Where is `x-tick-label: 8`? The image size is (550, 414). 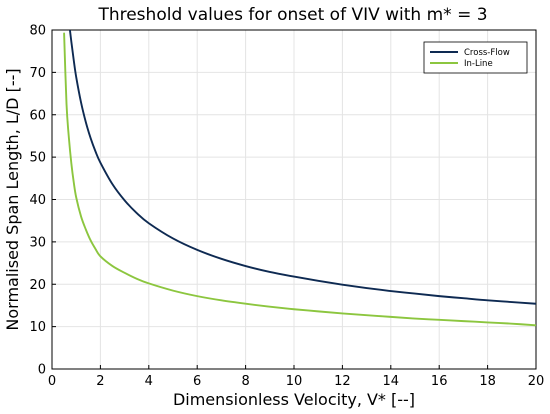 x-tick-label: 8 is located at coordinates (245, 381).